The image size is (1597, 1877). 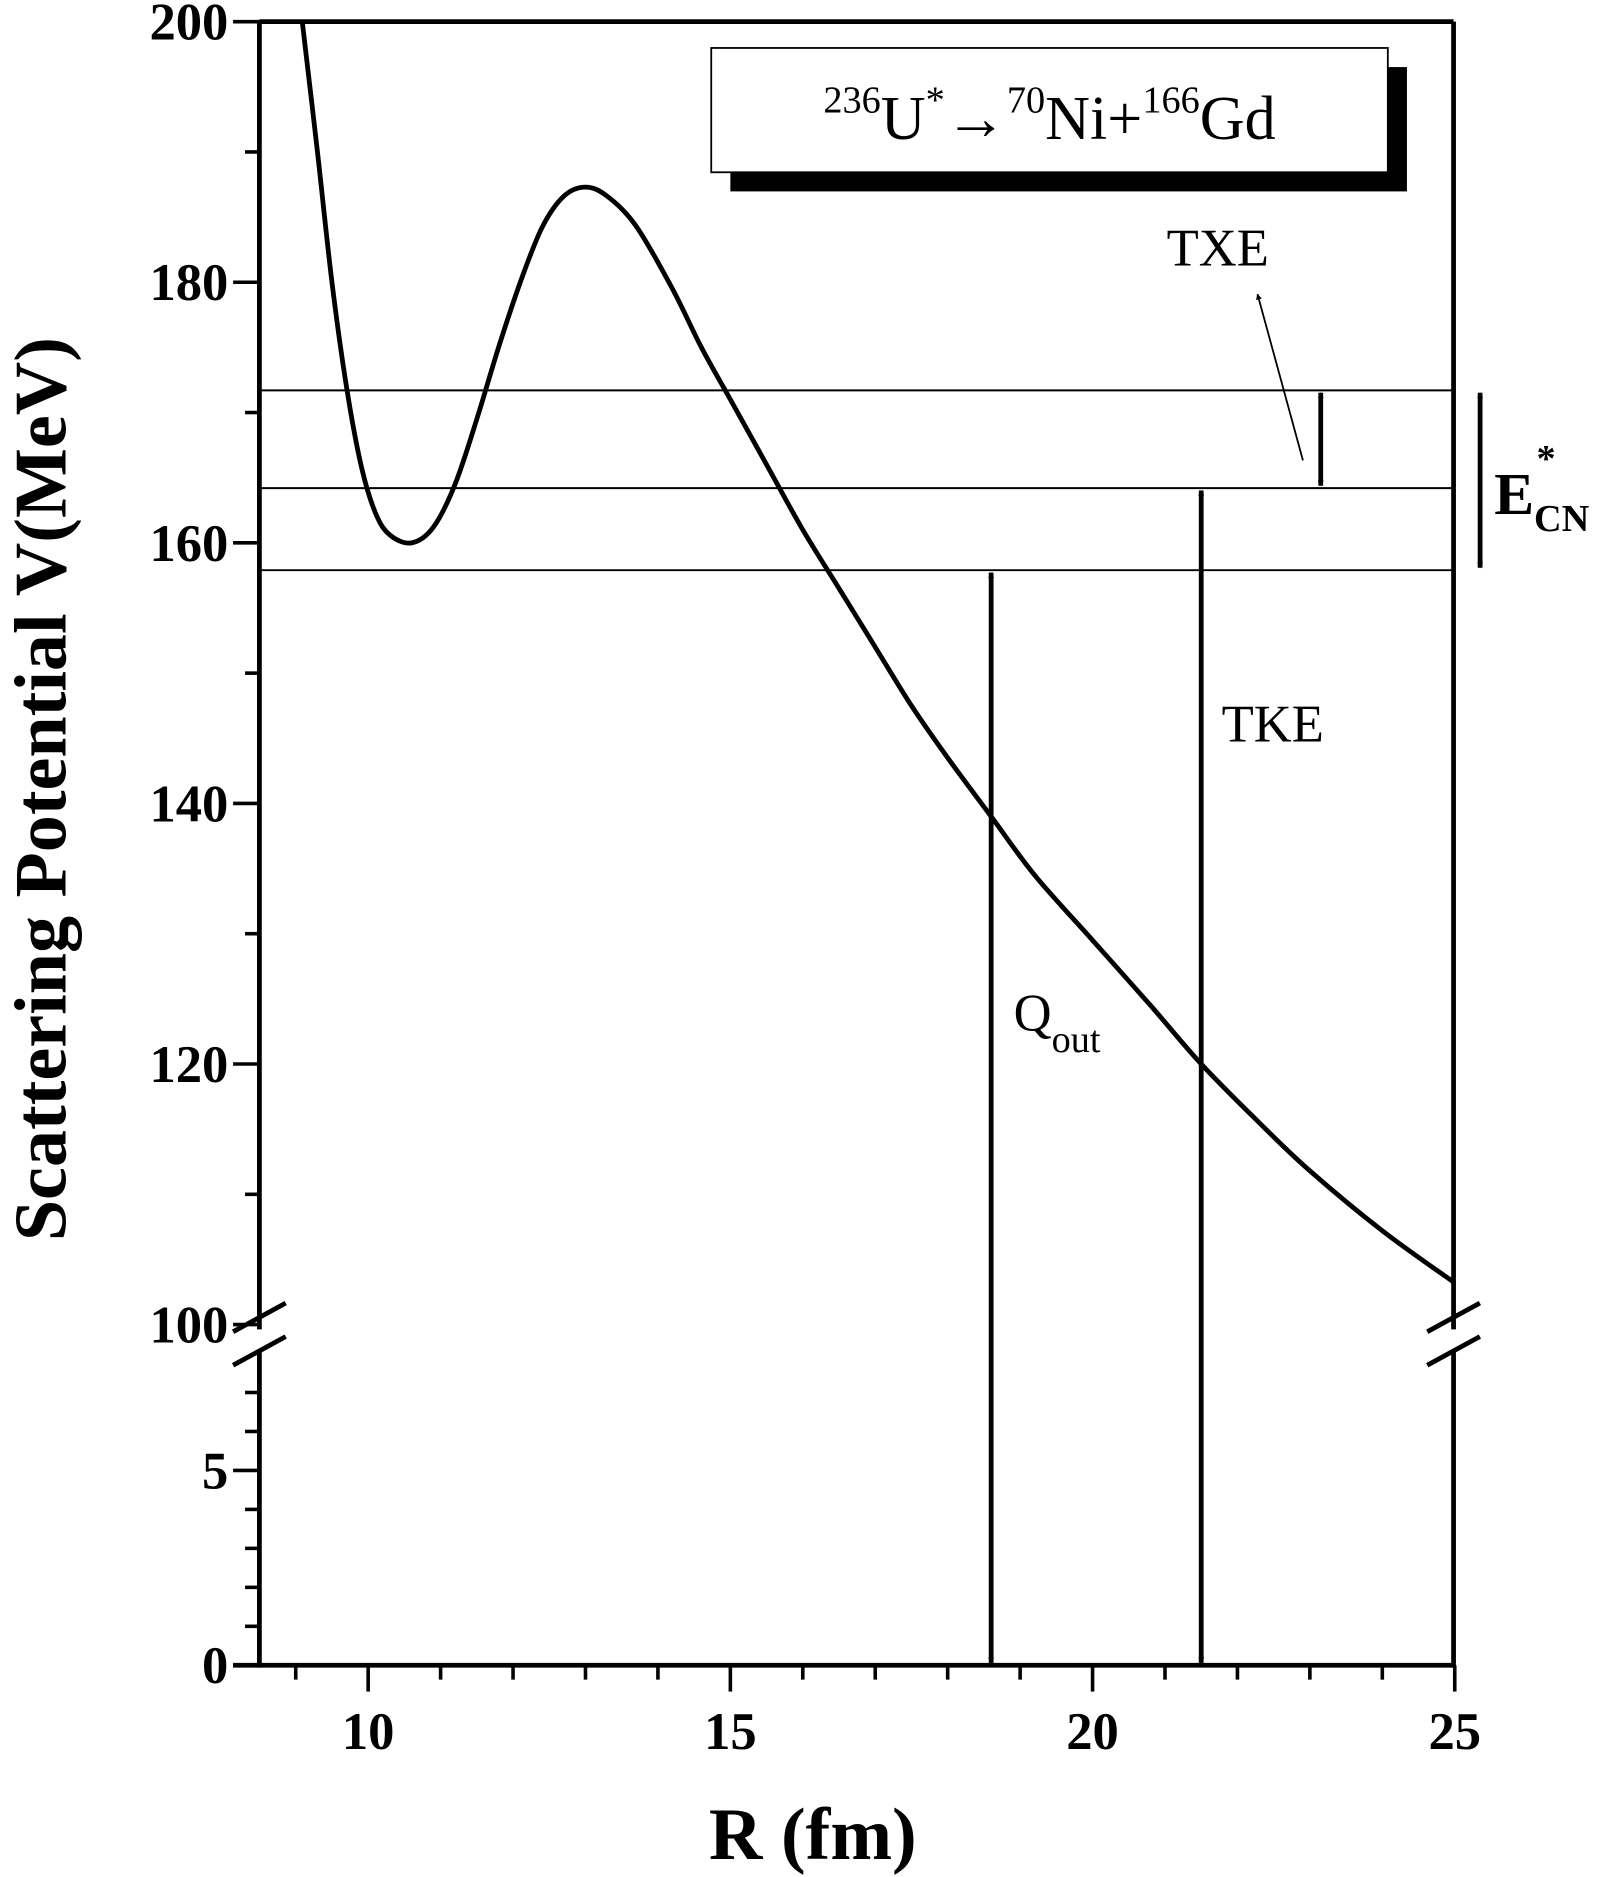 I want to click on y-tick-label: 120, so click(x=188, y=1065).